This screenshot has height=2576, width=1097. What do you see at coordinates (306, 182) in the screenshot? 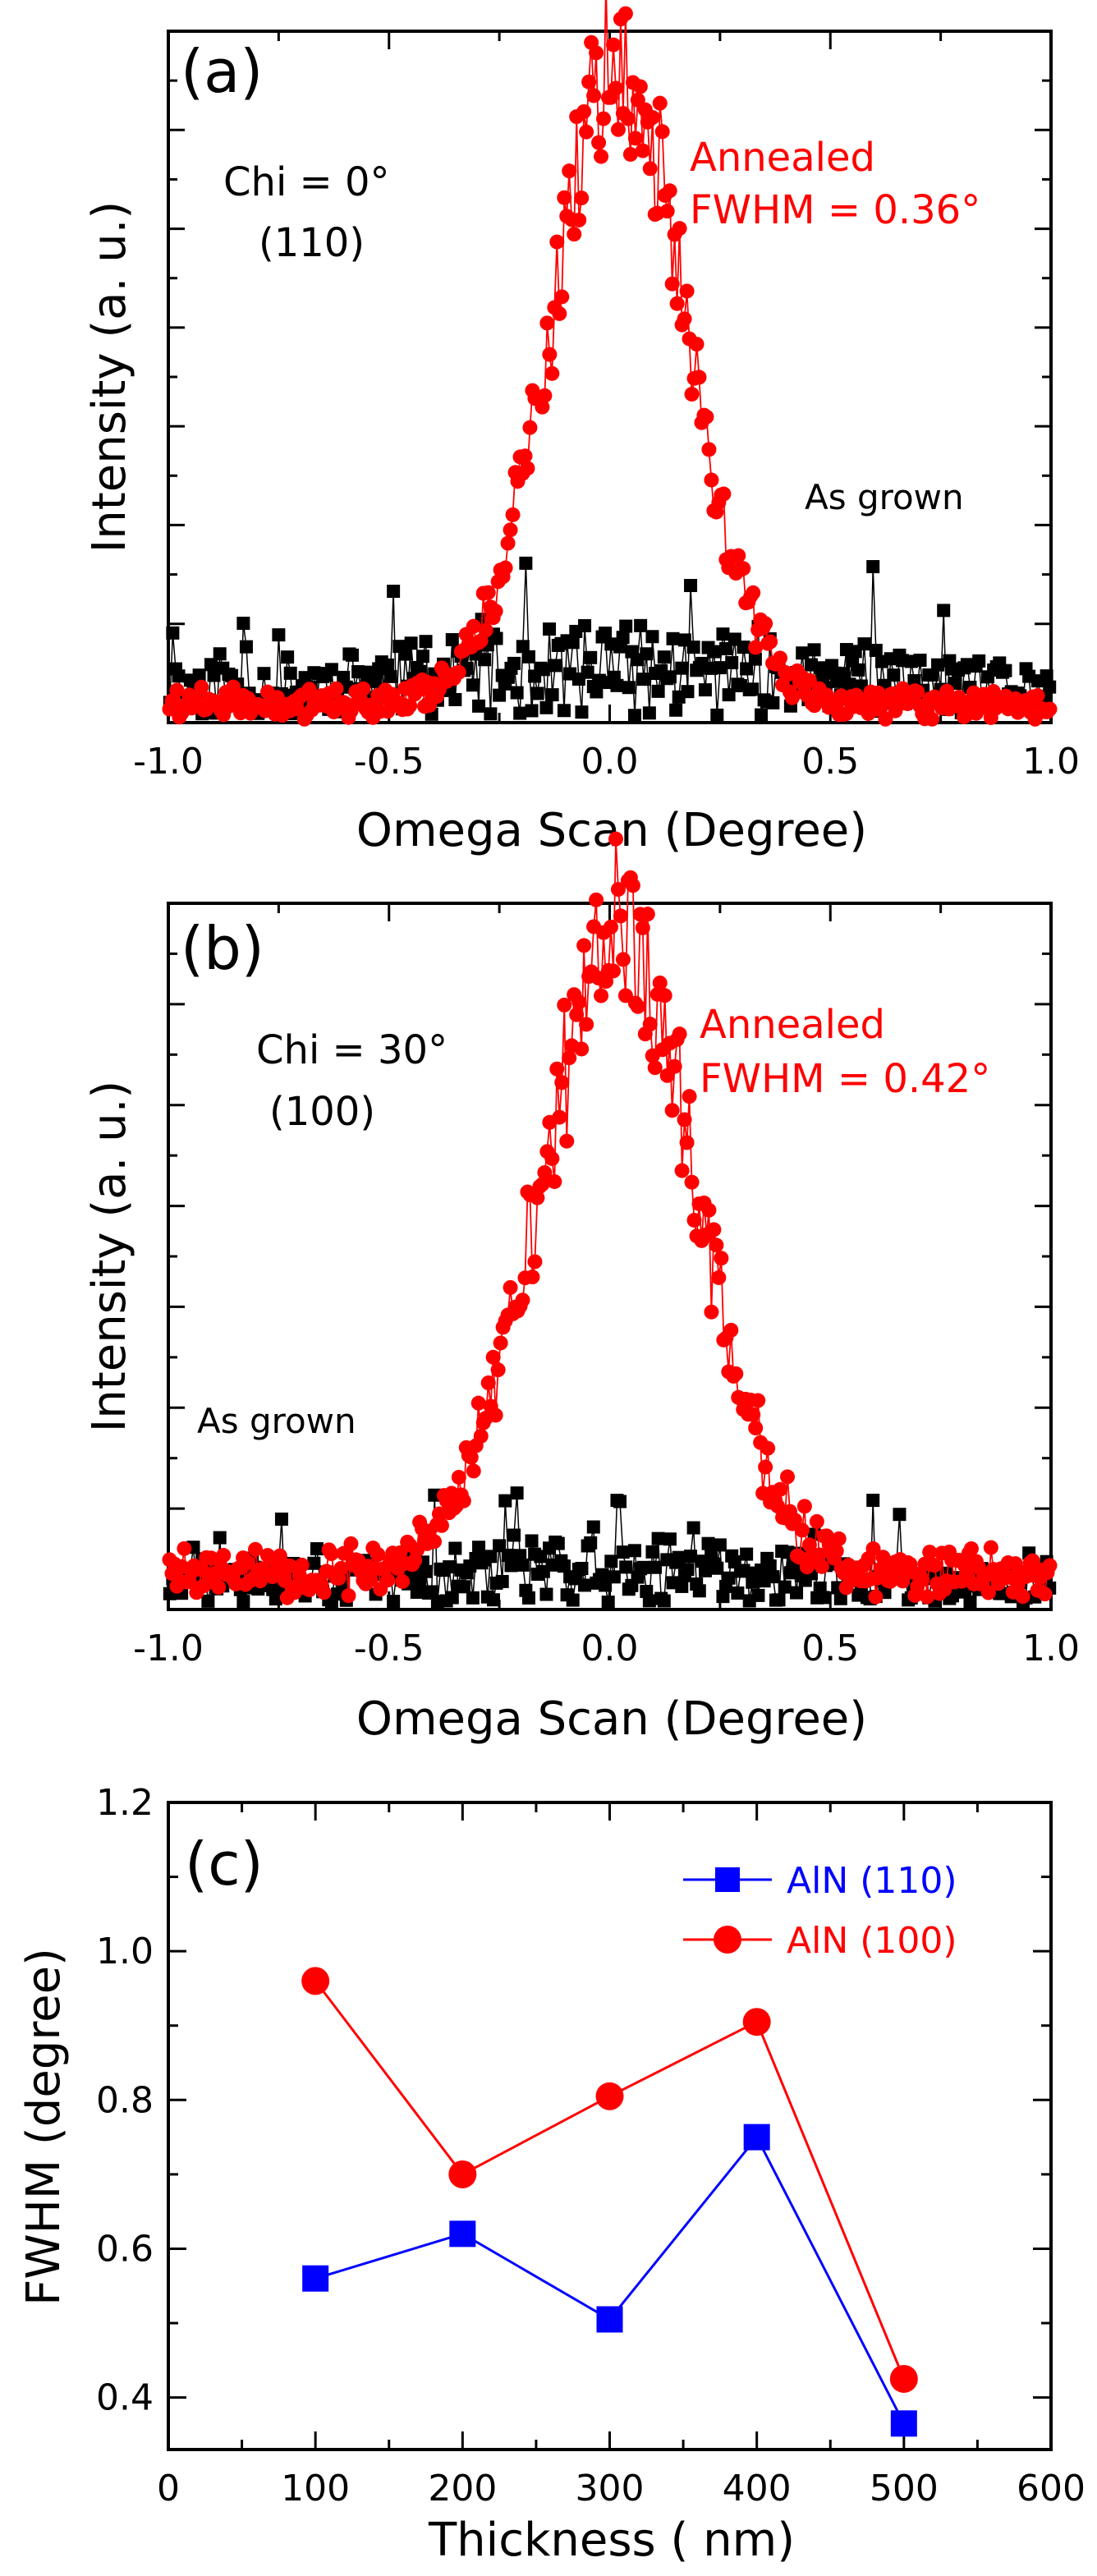
I see `panel-a-chi-annotation: Chi = 0°` at bounding box center [306, 182].